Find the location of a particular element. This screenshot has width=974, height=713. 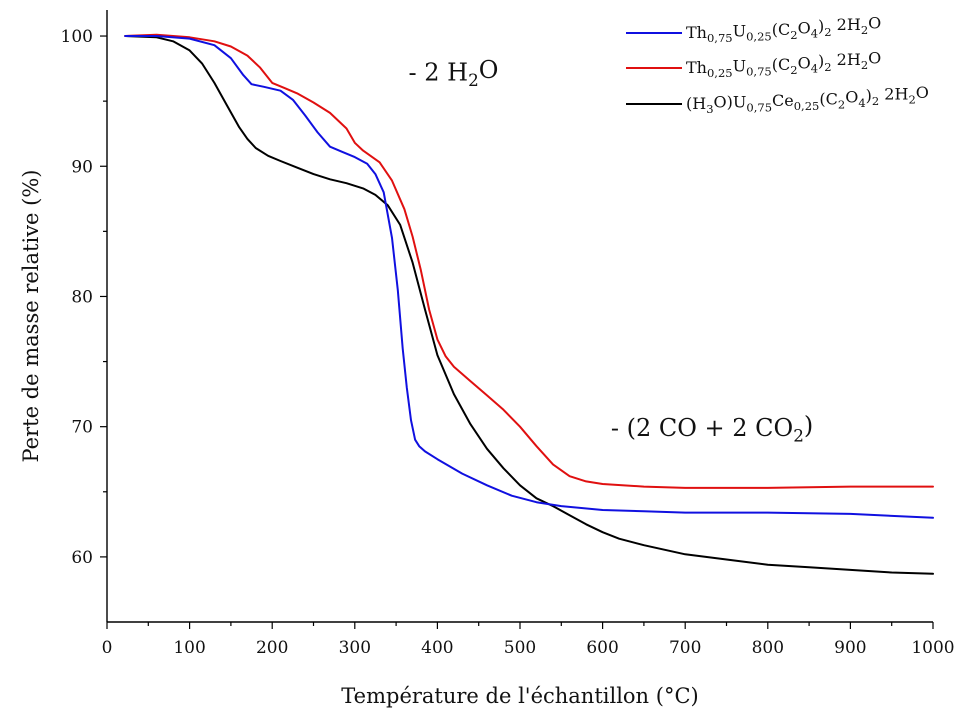

x-tick-label: 200 is located at coordinates (272, 648).